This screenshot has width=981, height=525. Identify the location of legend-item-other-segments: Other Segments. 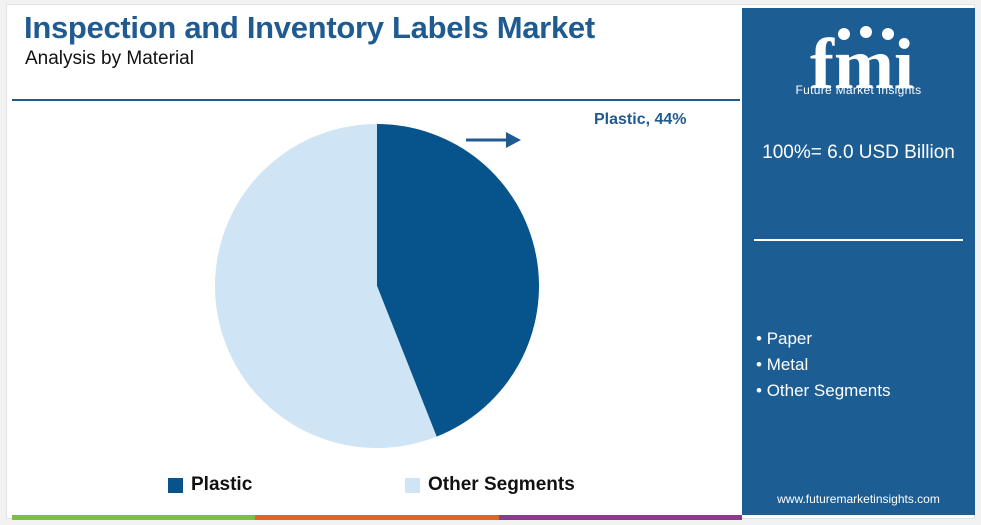
(490, 485).